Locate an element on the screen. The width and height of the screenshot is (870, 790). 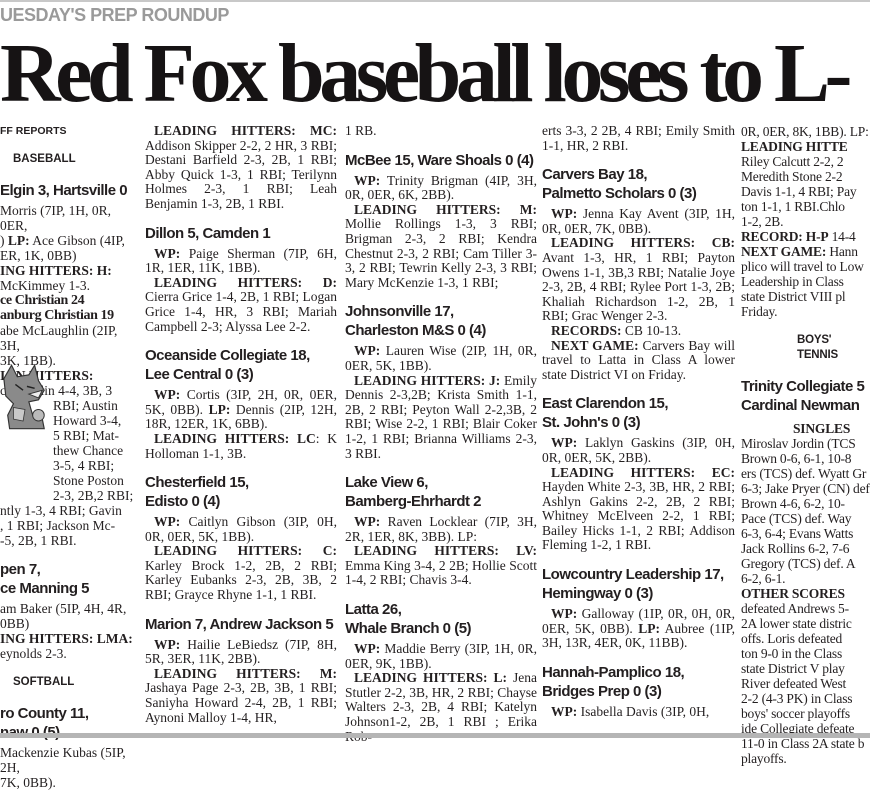
text-run: ide Collegiate defeate is located at coordinates (798, 728).